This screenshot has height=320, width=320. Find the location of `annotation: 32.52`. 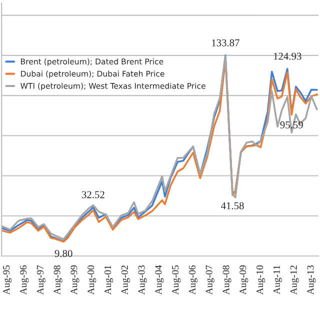

annotation: 32.52 is located at coordinates (93, 194).